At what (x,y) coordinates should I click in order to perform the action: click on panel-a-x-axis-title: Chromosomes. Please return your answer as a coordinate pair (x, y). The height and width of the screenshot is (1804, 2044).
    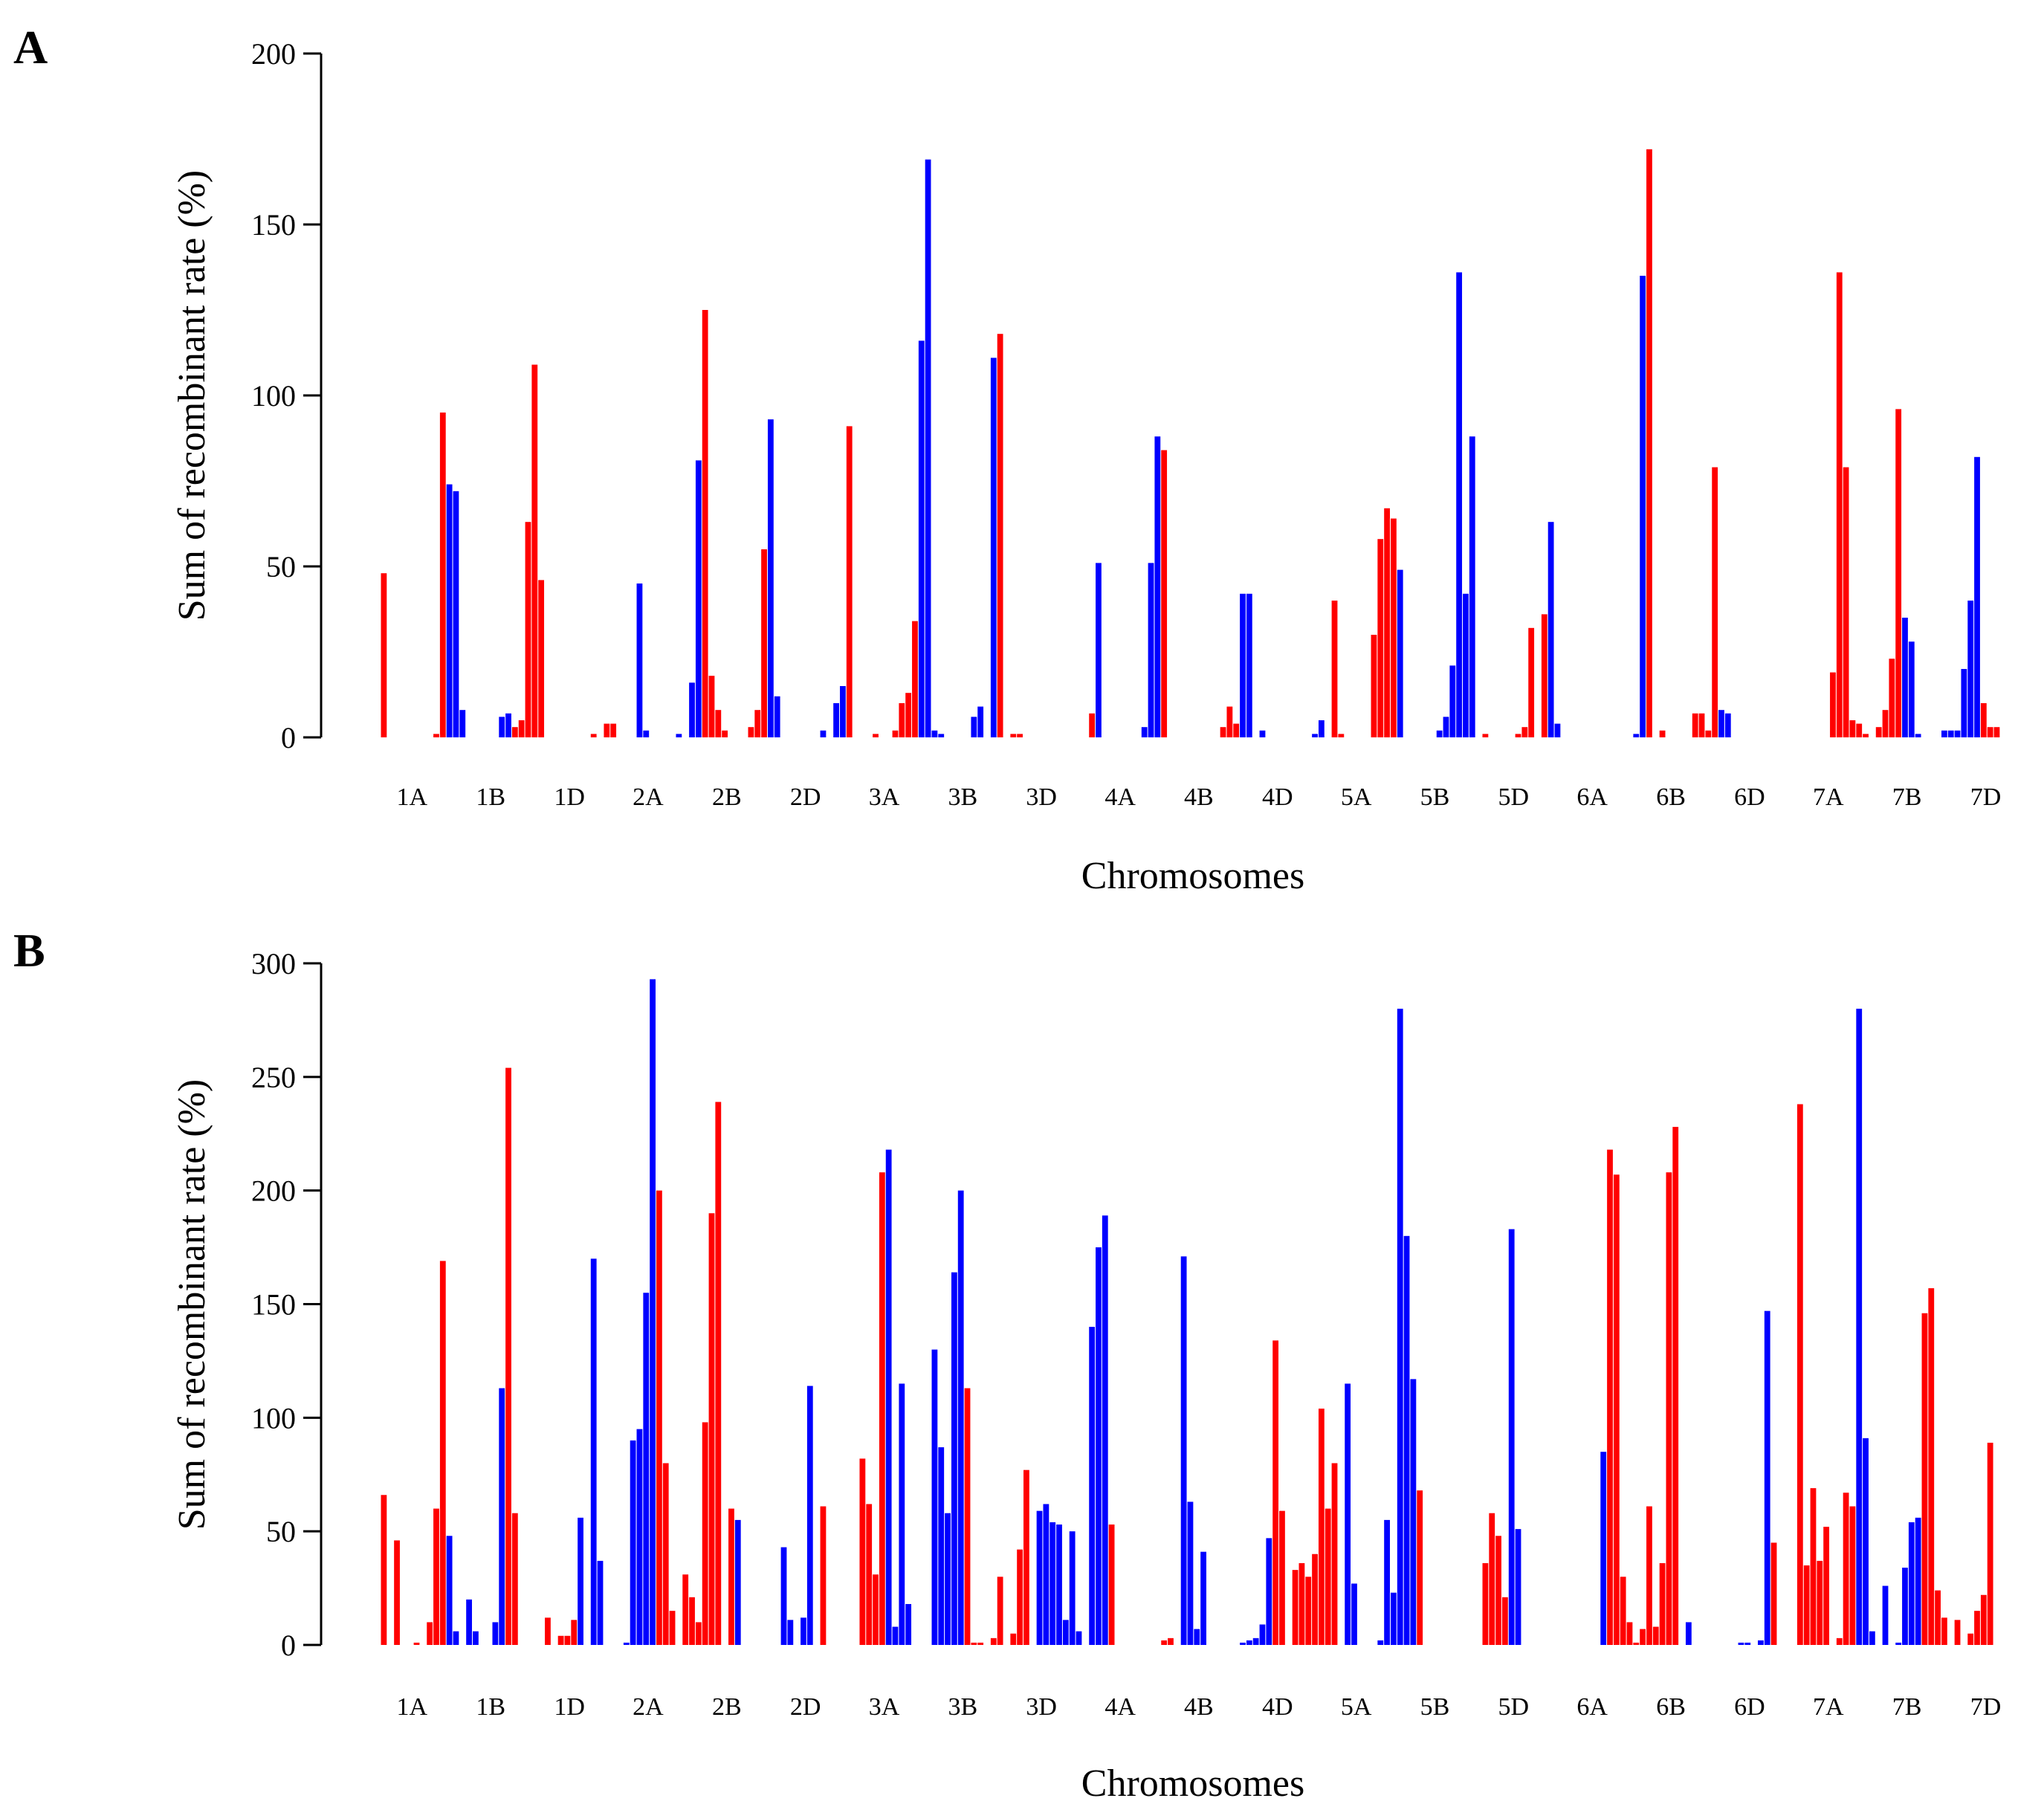
    Looking at the image, I should click on (1192, 876).